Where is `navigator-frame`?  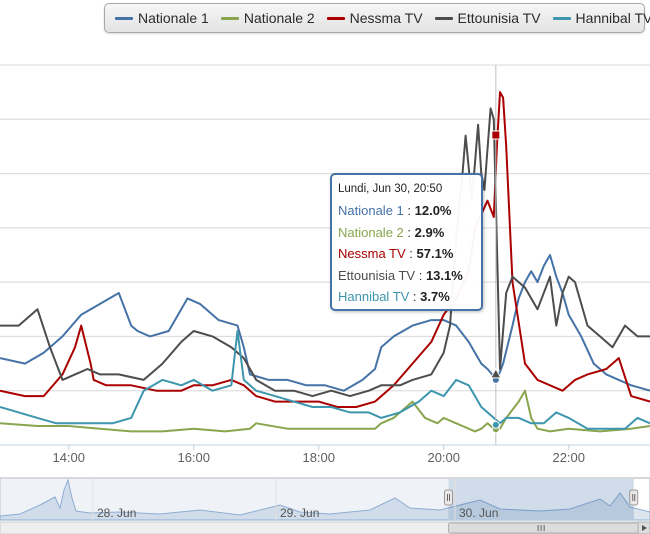
navigator-frame is located at coordinates (325, 499).